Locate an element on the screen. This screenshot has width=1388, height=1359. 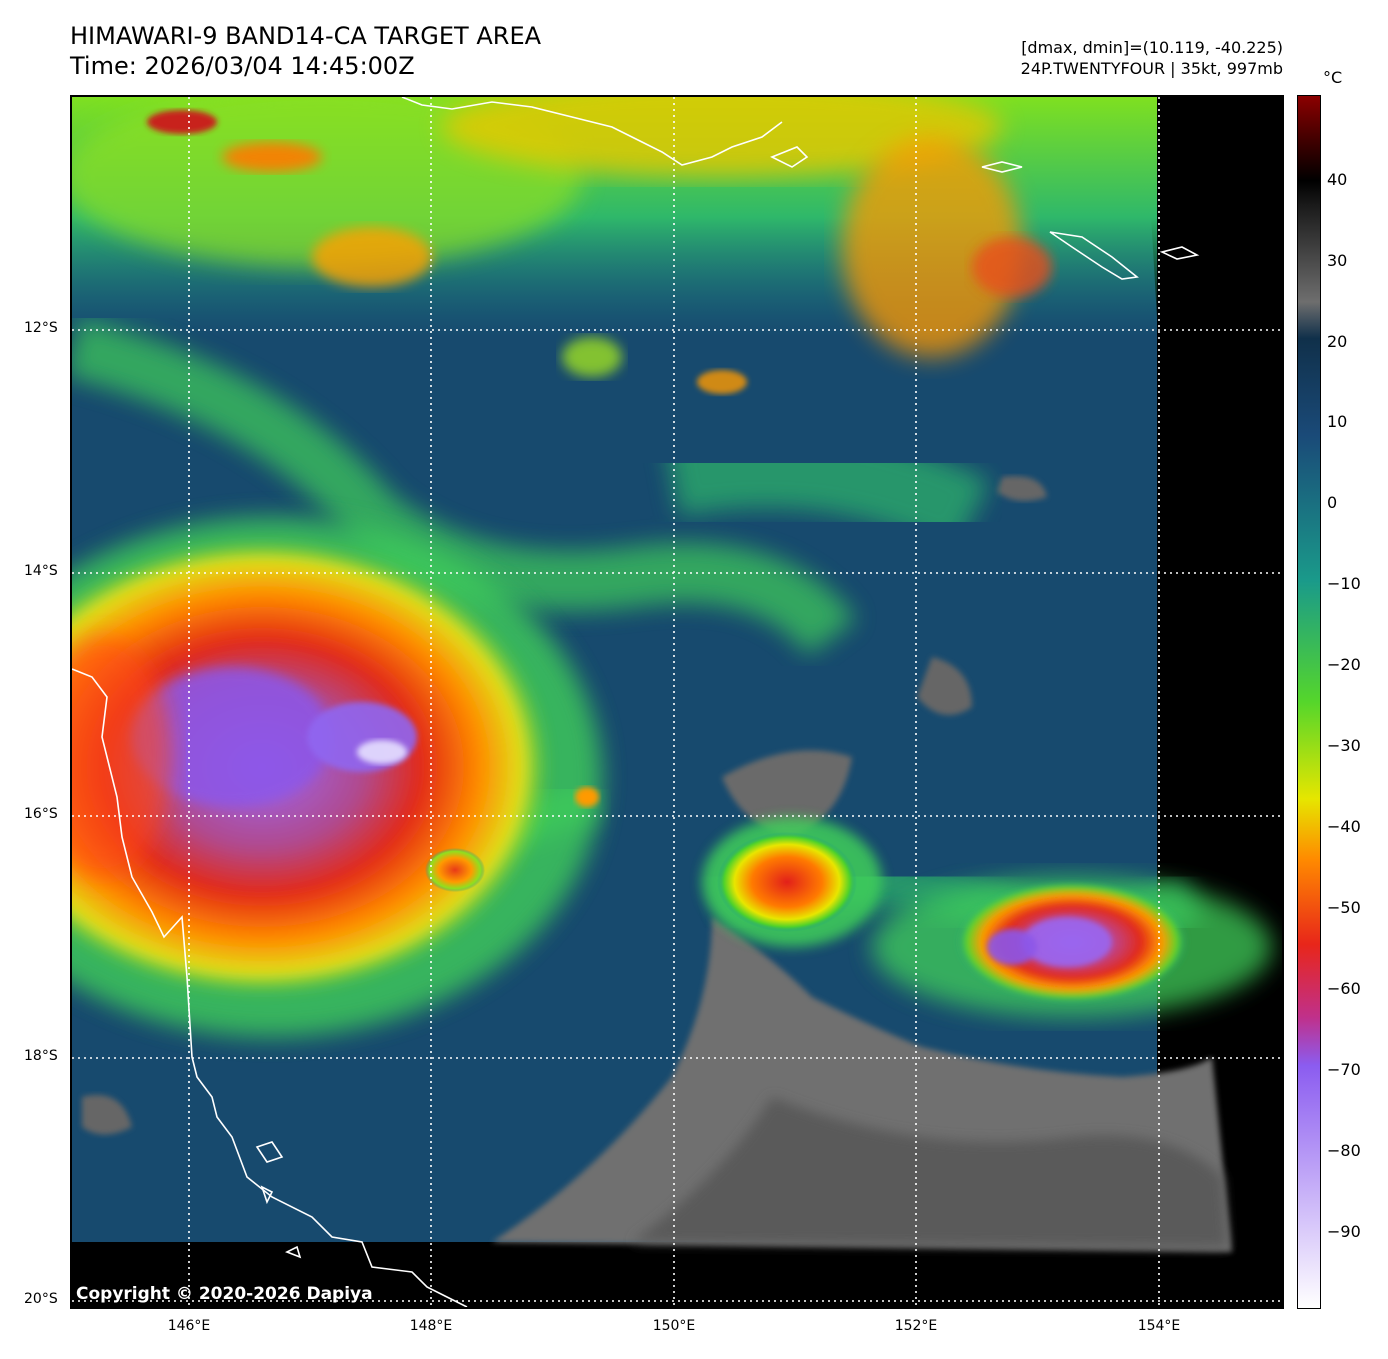
colorbar-tick-label: −30 is located at coordinates (1344, 745).